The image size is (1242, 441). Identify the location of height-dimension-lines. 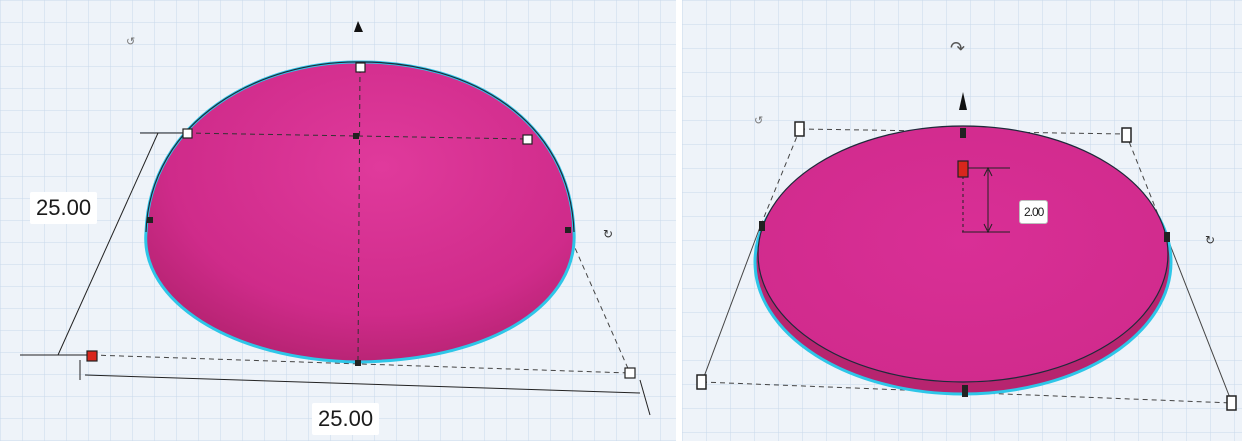
(986, 200).